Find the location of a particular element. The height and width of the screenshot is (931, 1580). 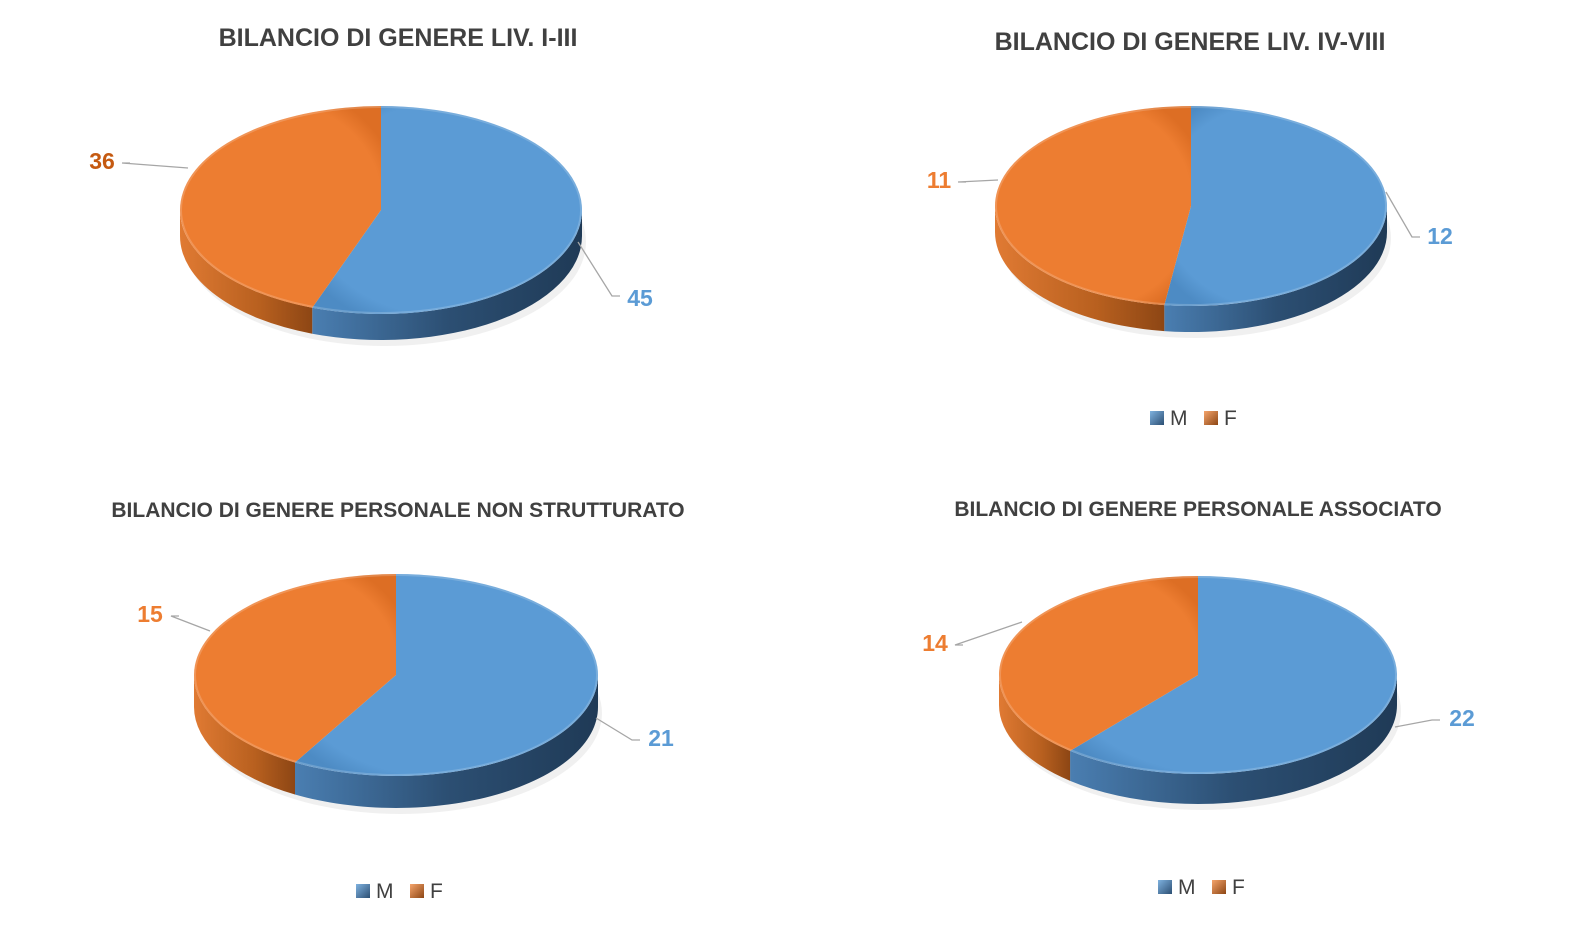

chart-title: BILANCIO DI GENERE LIV. I-III is located at coordinates (398, 38).